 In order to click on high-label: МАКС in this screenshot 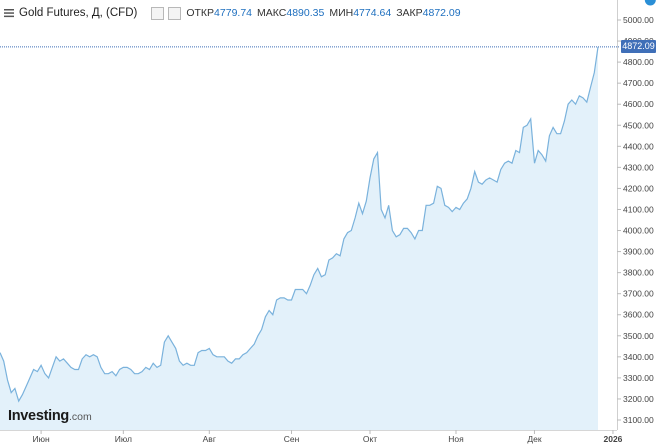, I will do `click(272, 13)`.